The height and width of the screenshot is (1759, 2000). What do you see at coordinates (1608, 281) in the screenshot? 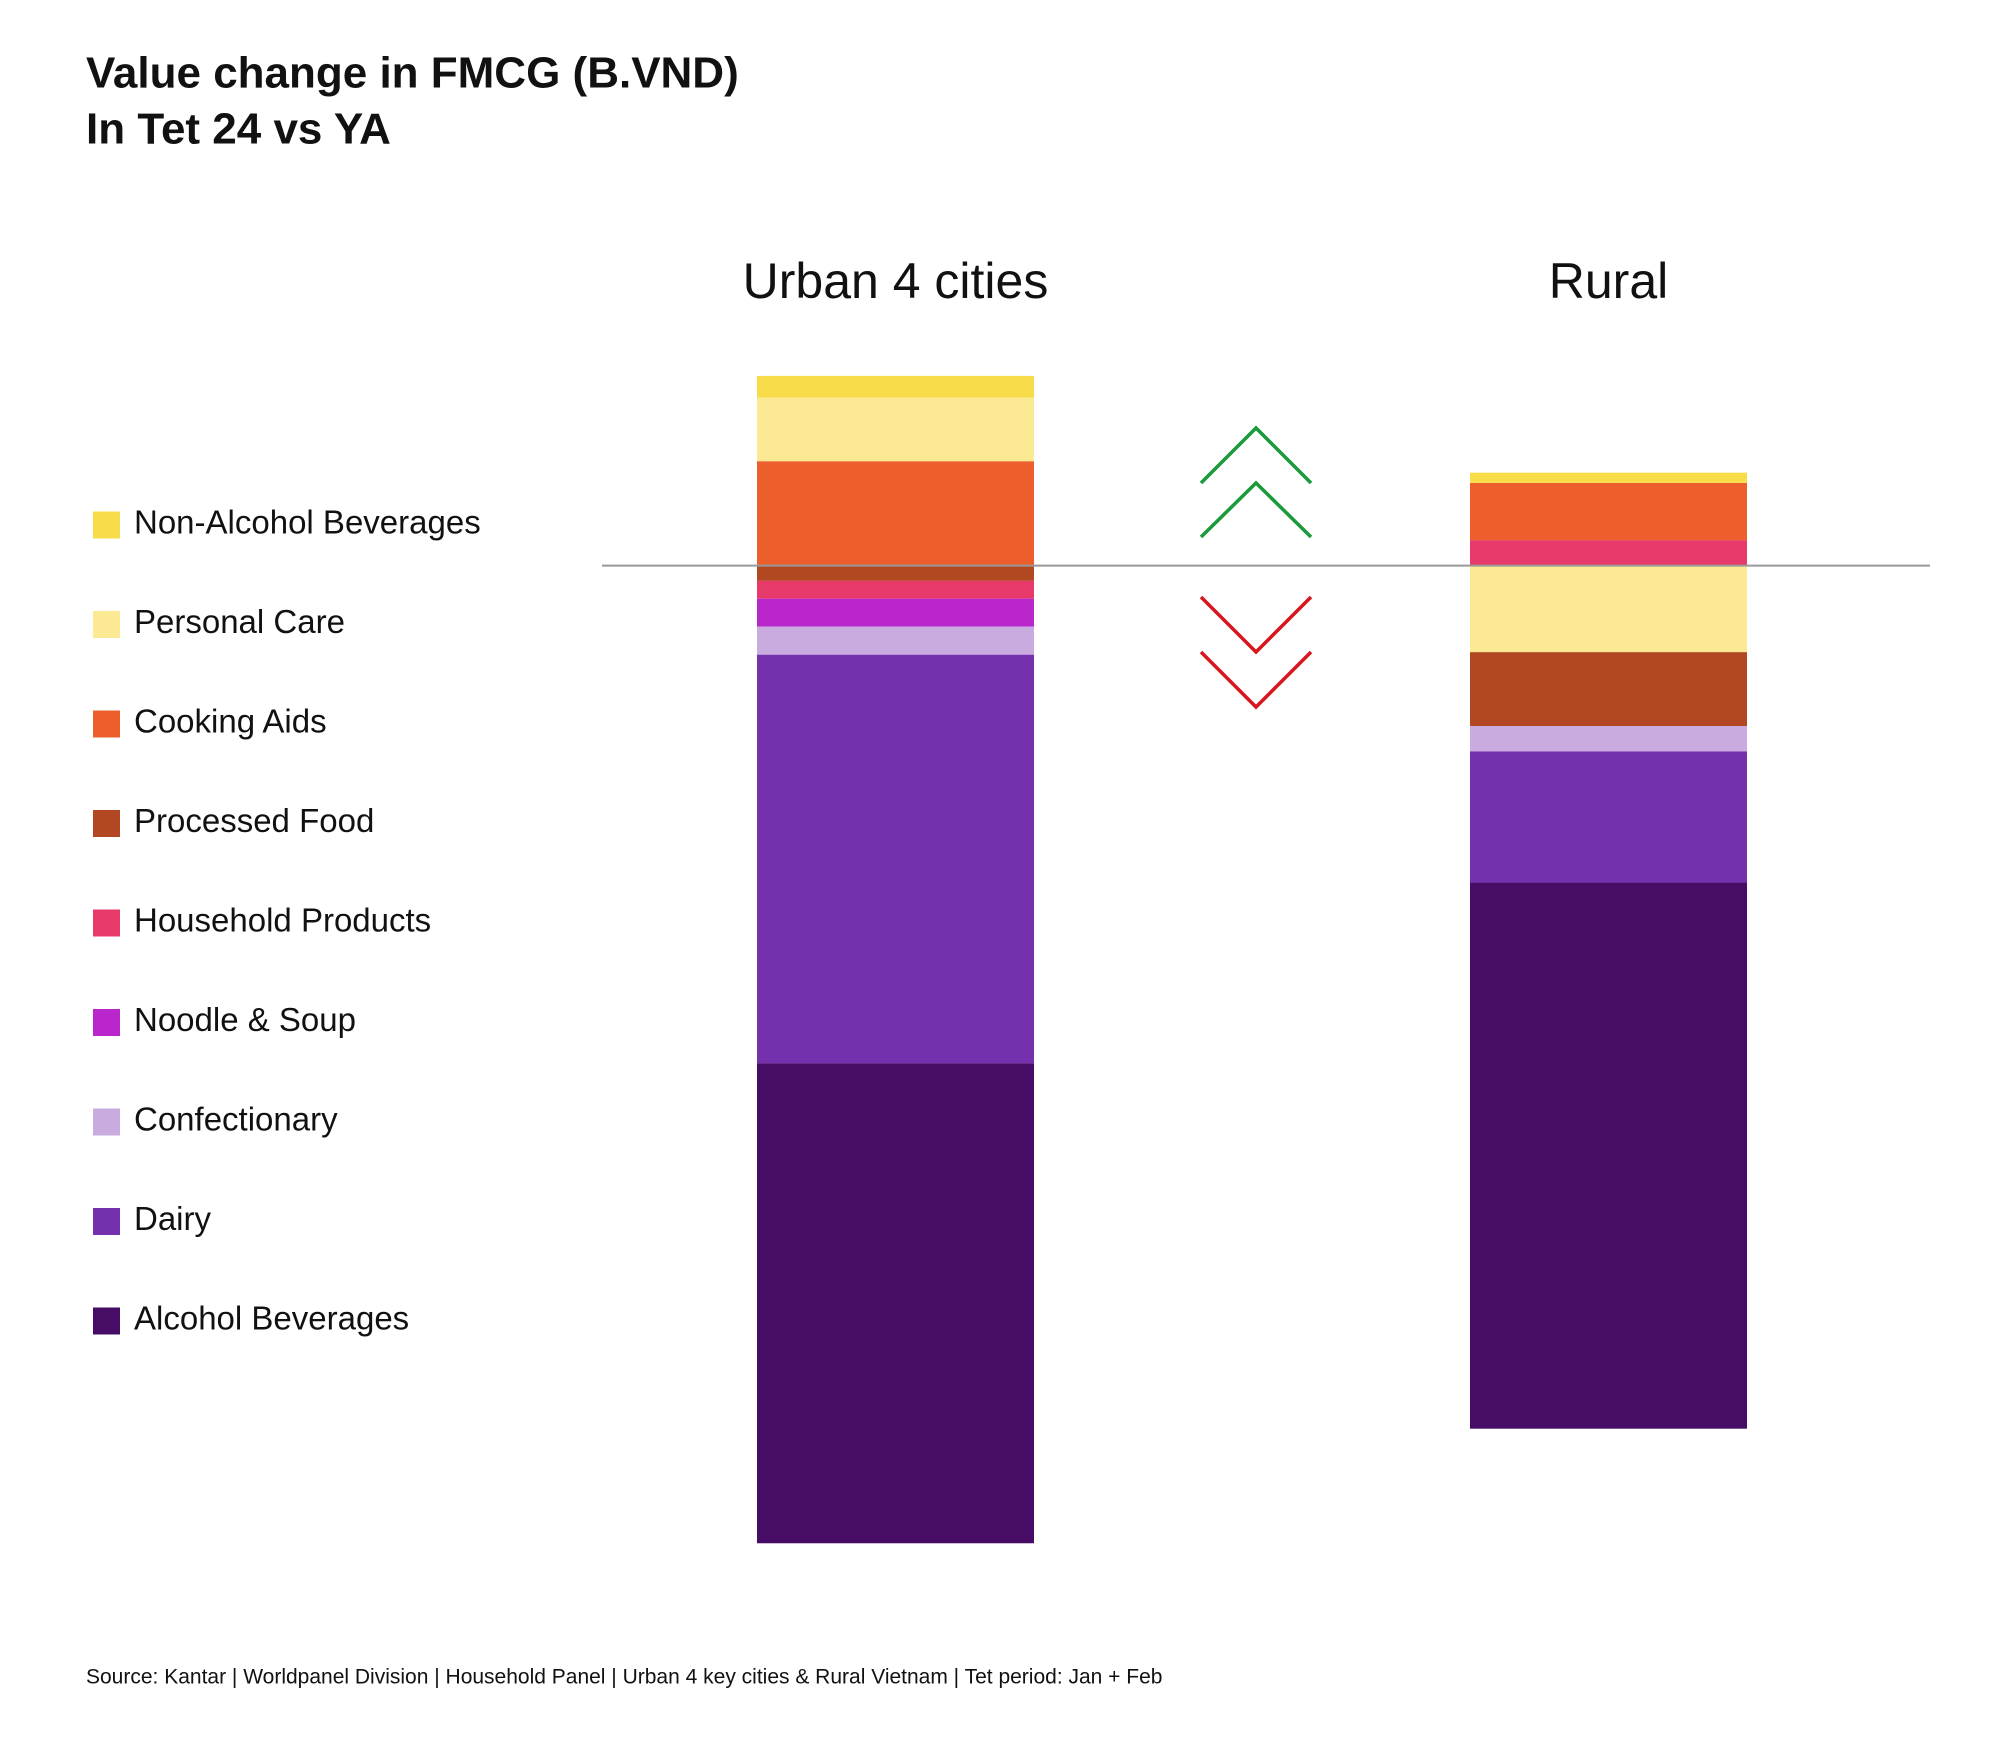
I see `category-label: Rural` at bounding box center [1608, 281].